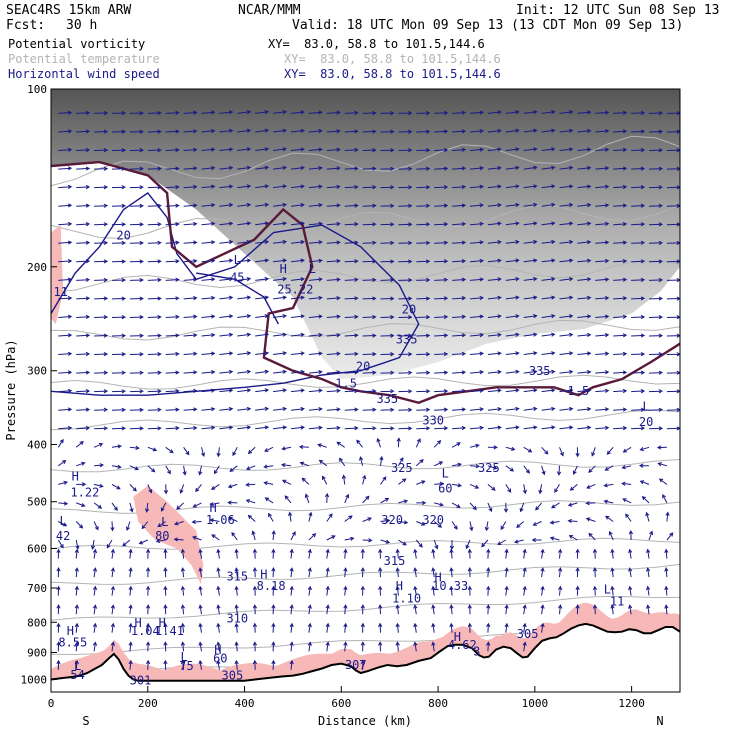 The width and height of the screenshot is (740, 740). I want to click on y-tick-label: 800, so click(37, 622).